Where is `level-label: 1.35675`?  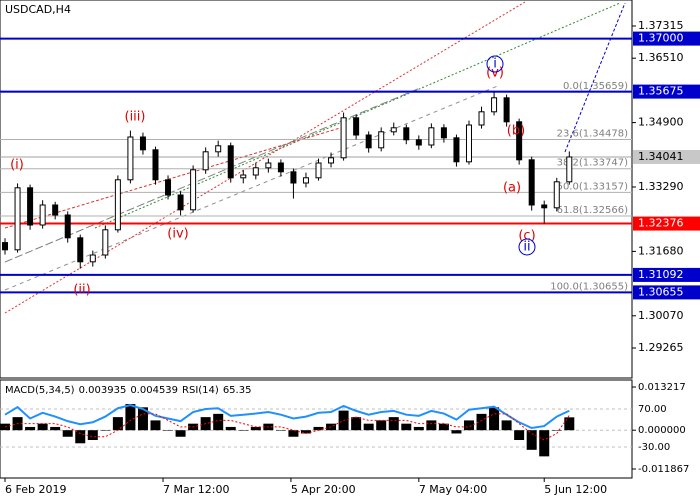 level-label: 1.35675 is located at coordinates (661, 91).